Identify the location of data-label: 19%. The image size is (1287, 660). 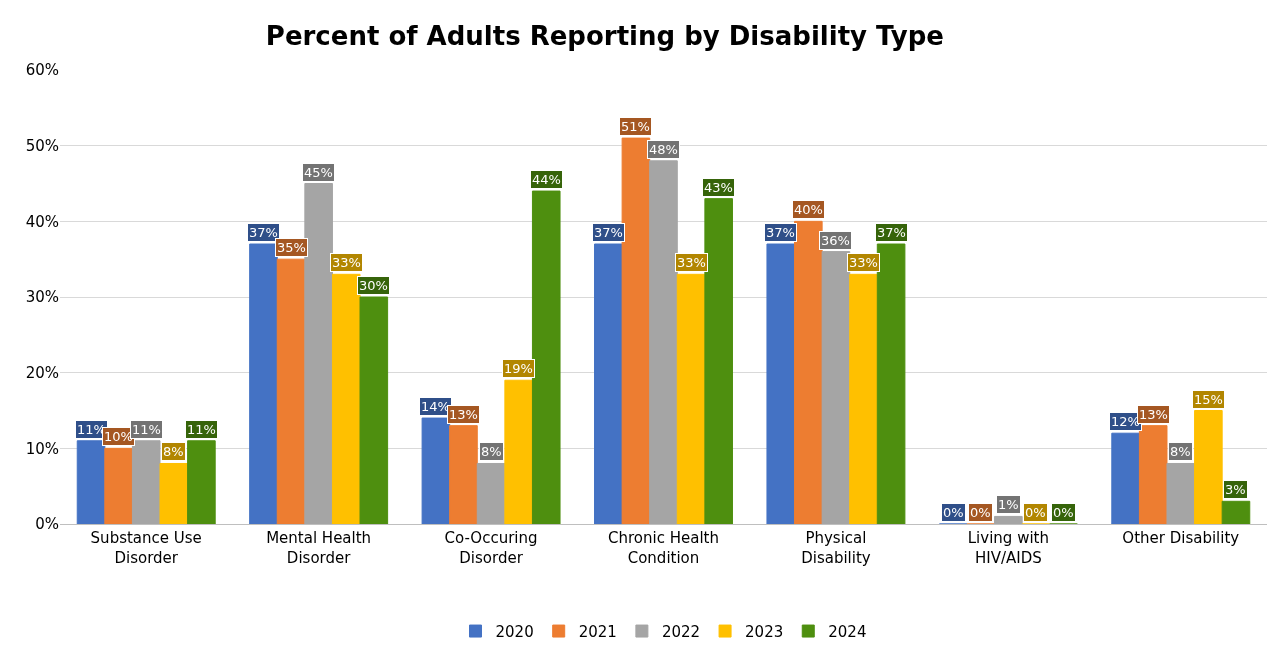
(518, 368).